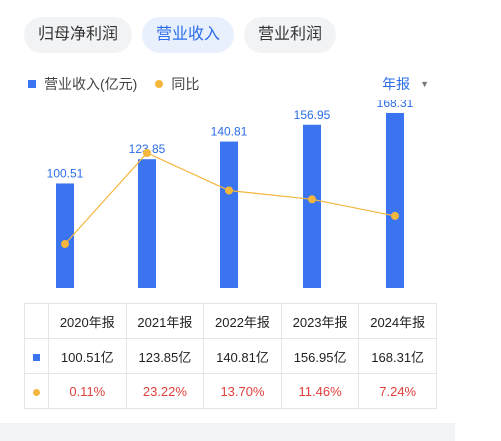 Image resolution: width=501 pixels, height=441 pixels. What do you see at coordinates (87, 356) in the screenshot?
I see `table-cell: 100.51亿` at bounding box center [87, 356].